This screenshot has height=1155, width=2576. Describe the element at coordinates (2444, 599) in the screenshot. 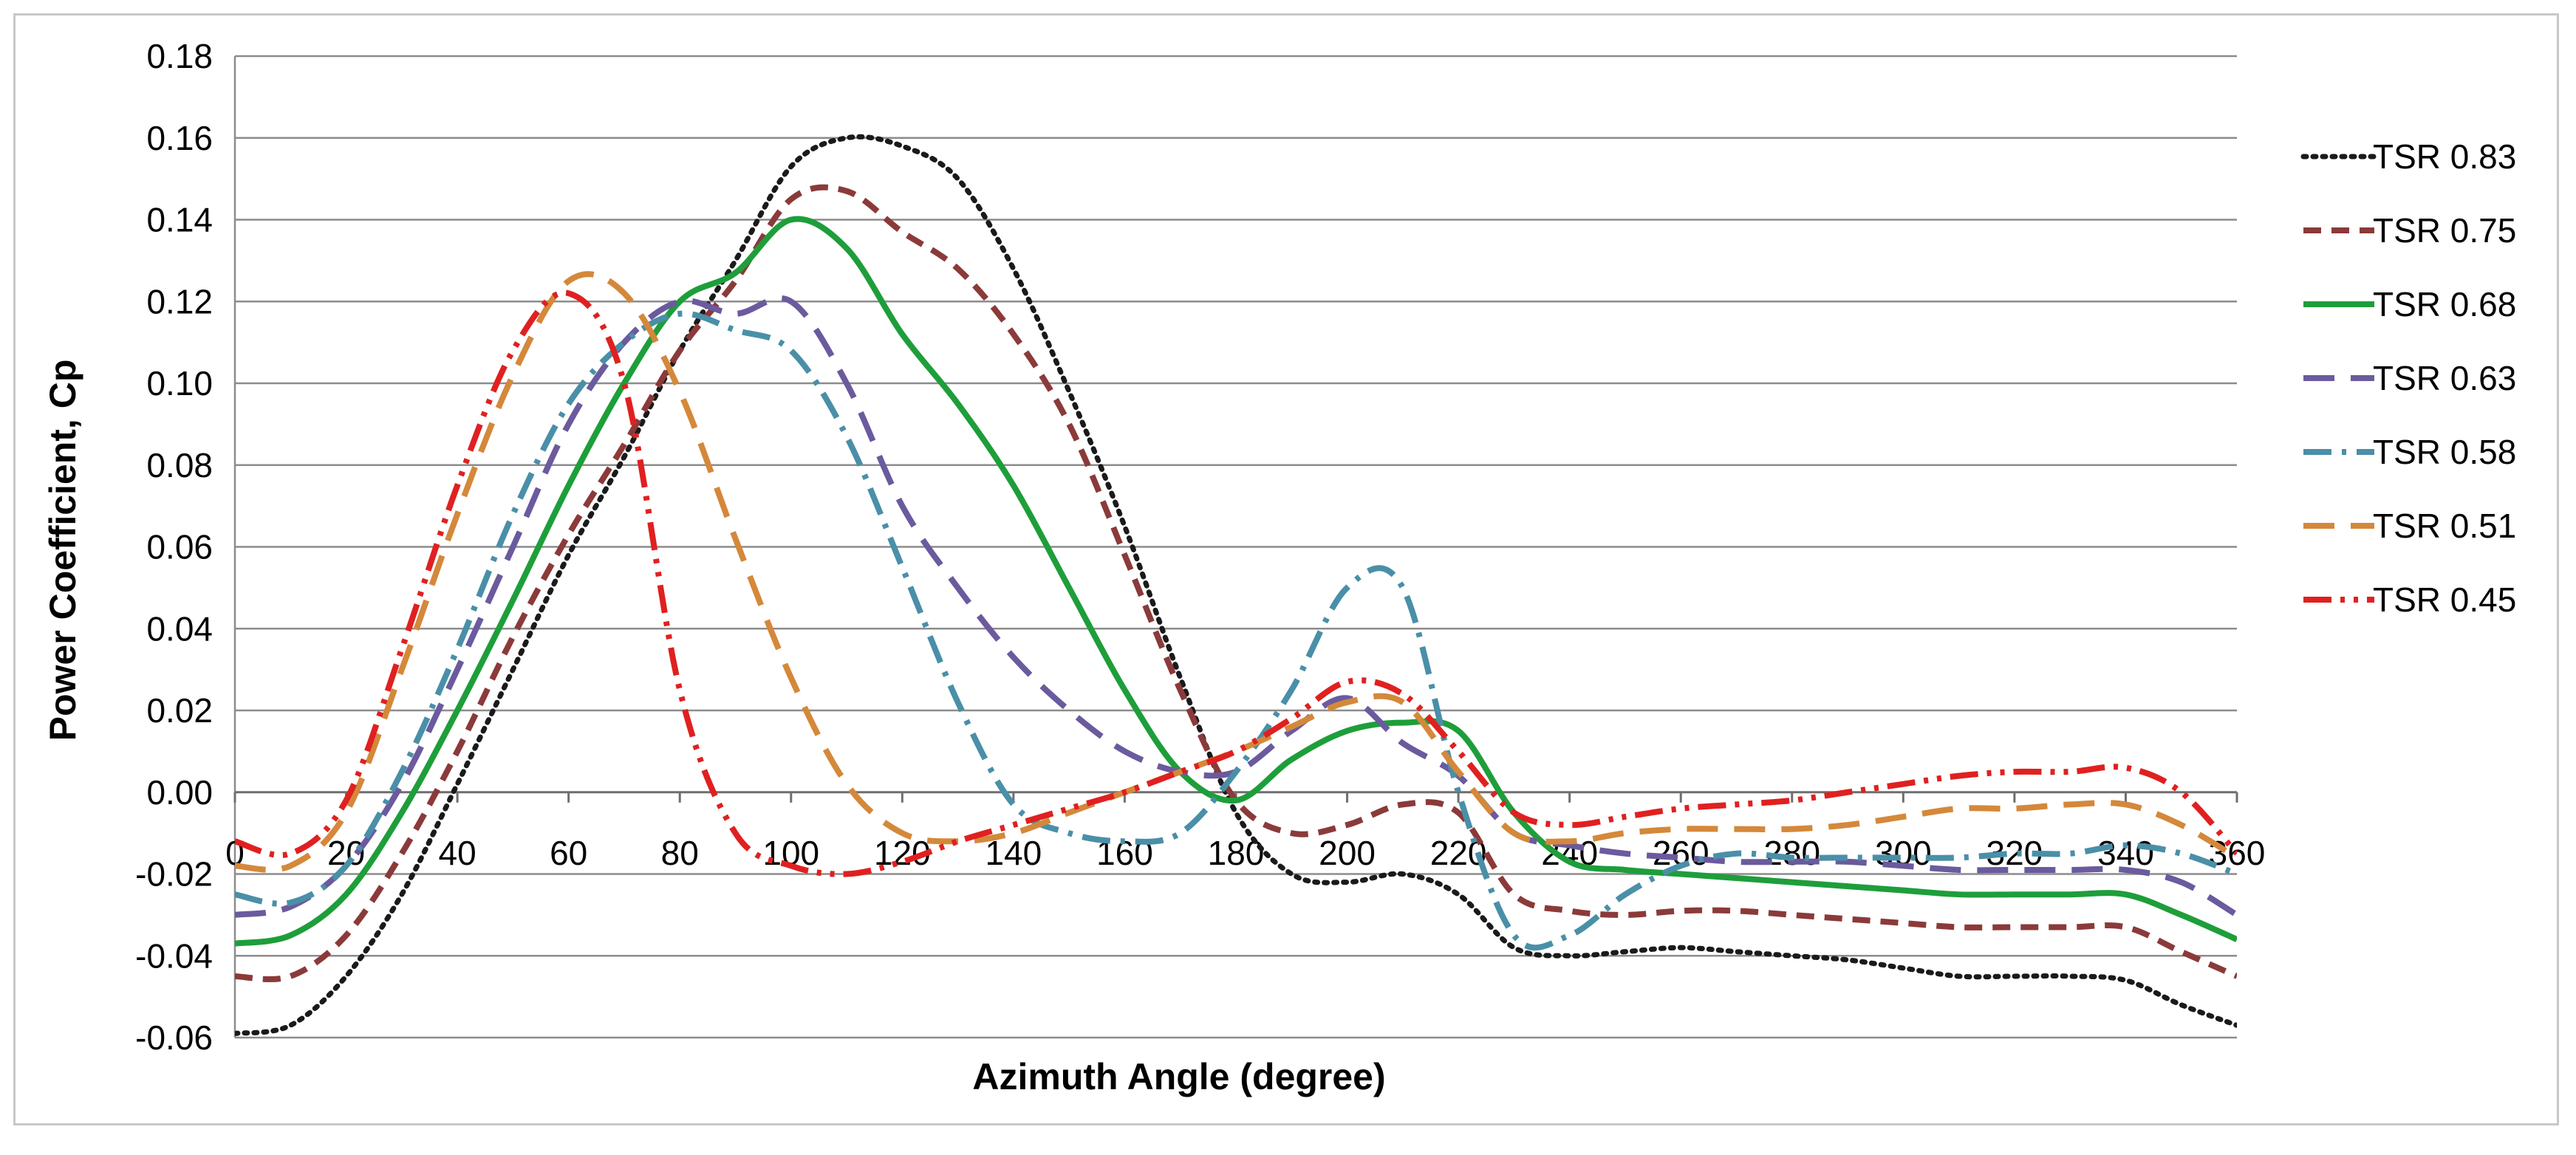

I see `legend-label-tsr-0-45: TSR 0.45` at that location.